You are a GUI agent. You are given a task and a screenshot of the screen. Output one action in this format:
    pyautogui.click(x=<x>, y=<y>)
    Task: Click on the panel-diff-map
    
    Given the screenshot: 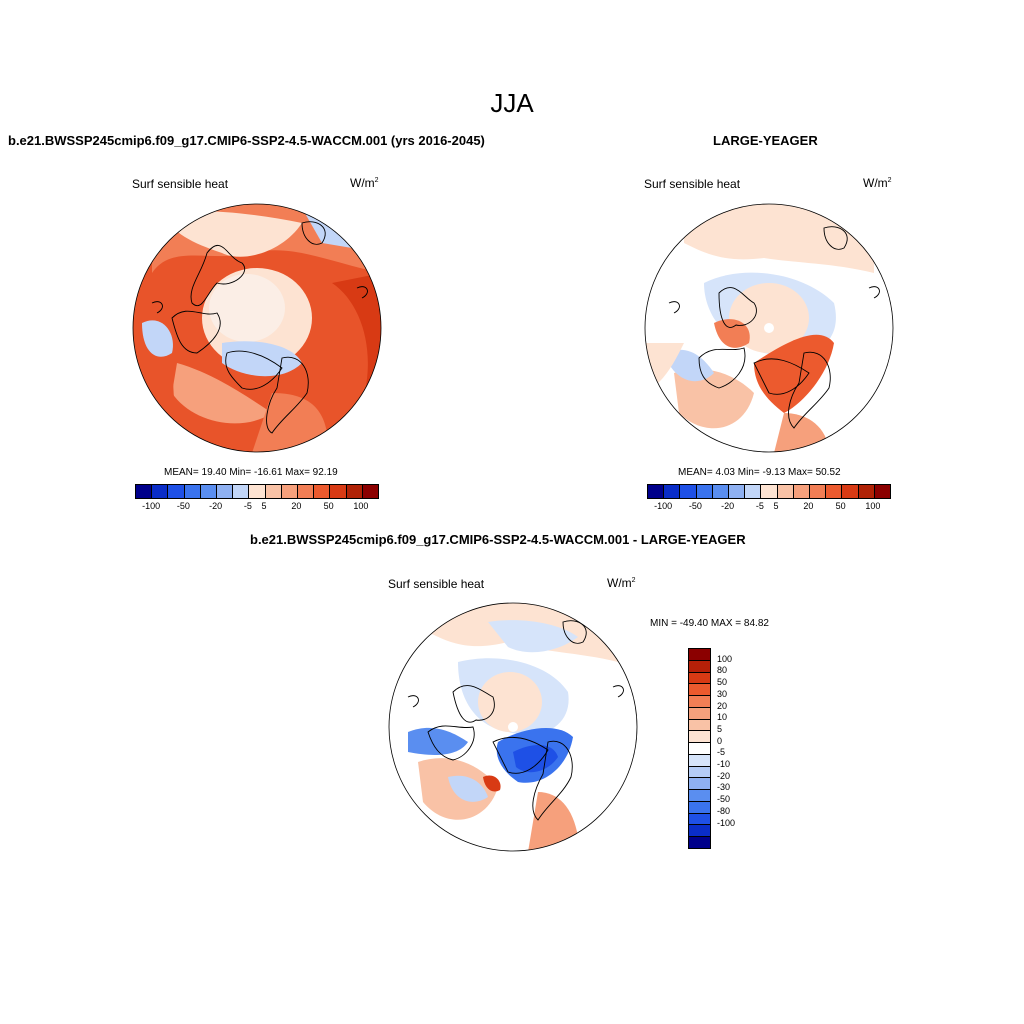 What is the action you would take?
    pyautogui.click(x=513, y=727)
    